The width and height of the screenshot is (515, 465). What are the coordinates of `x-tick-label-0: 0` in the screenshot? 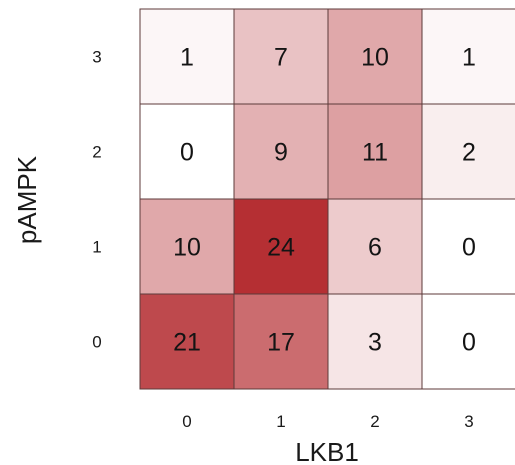 It's located at (186, 421).